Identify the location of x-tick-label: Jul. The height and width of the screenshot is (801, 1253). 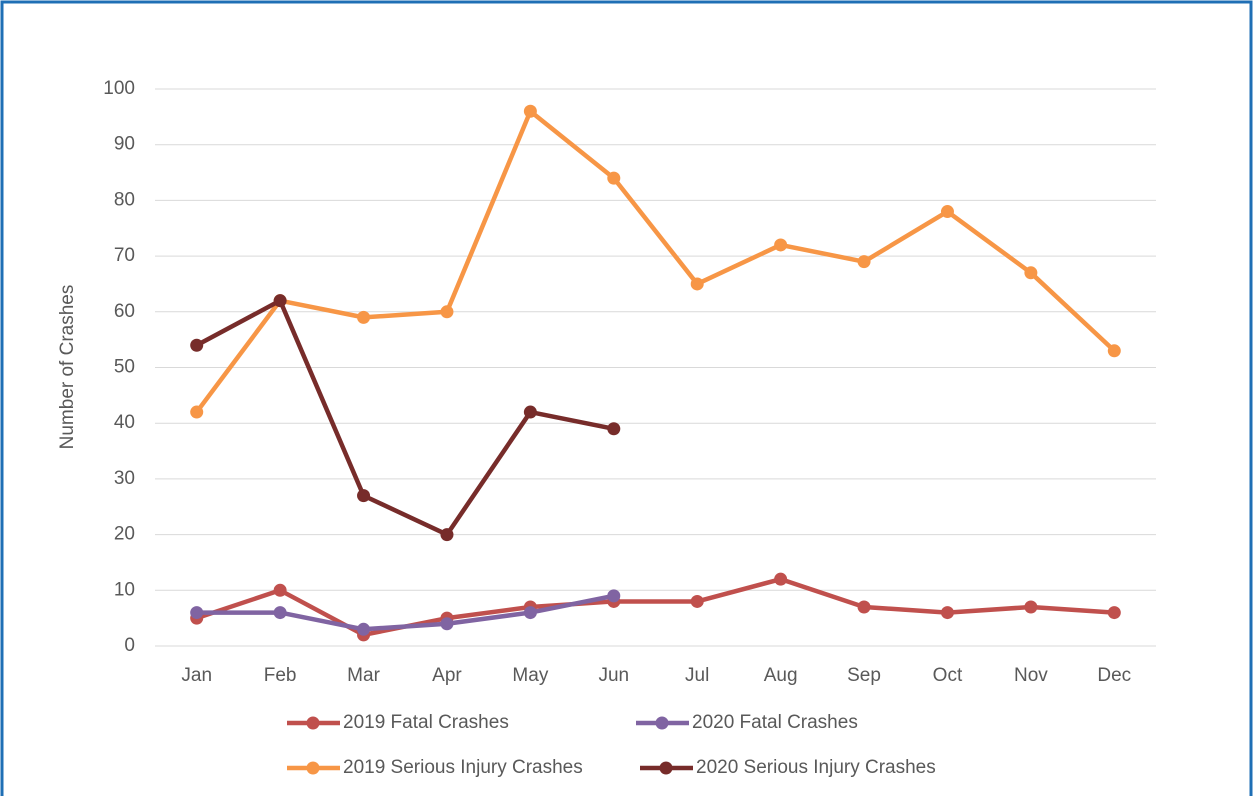
(697, 675).